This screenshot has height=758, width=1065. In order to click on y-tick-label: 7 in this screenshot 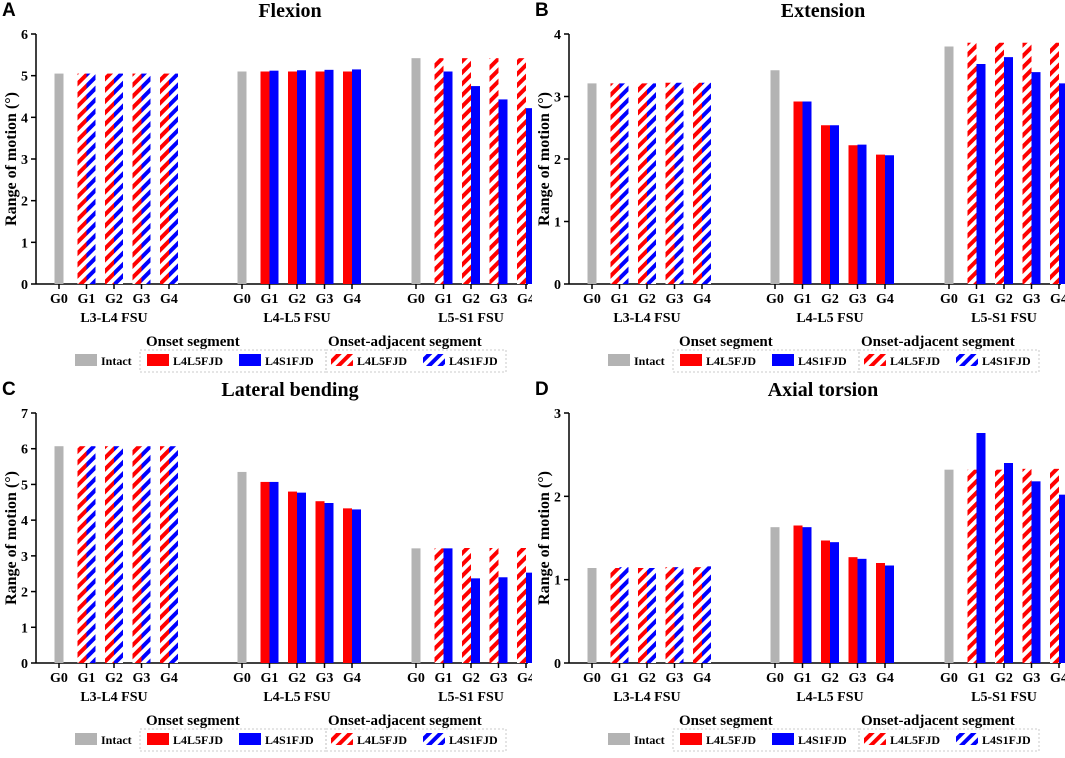, I will do `click(24, 414)`.